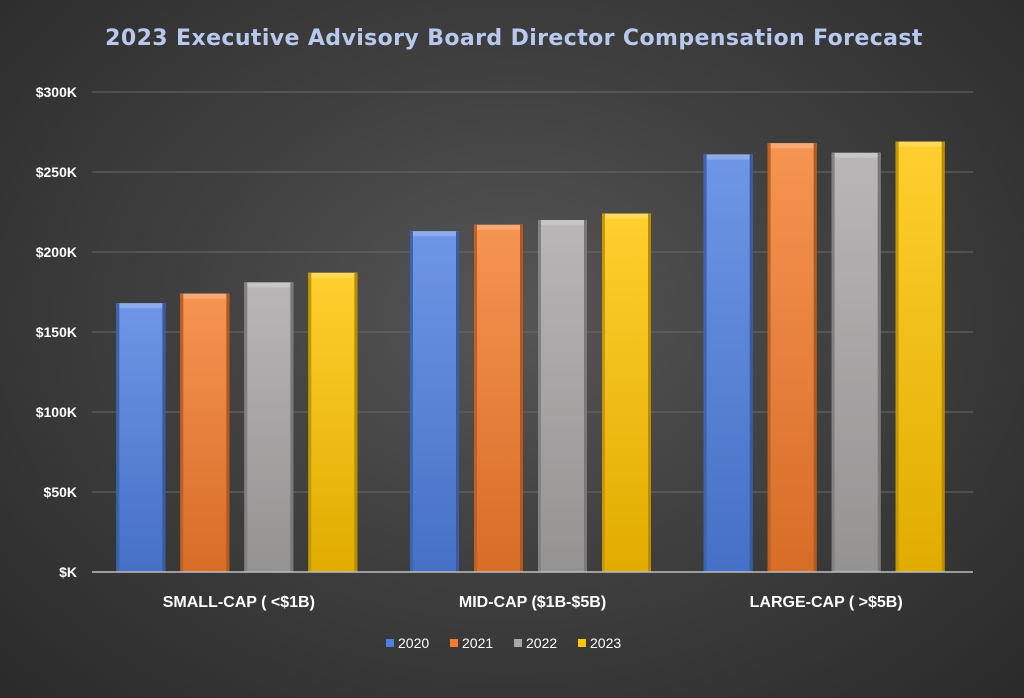 This screenshot has height=698, width=1024. Describe the element at coordinates (605, 643) in the screenshot. I see `legend-label: 2023` at that location.